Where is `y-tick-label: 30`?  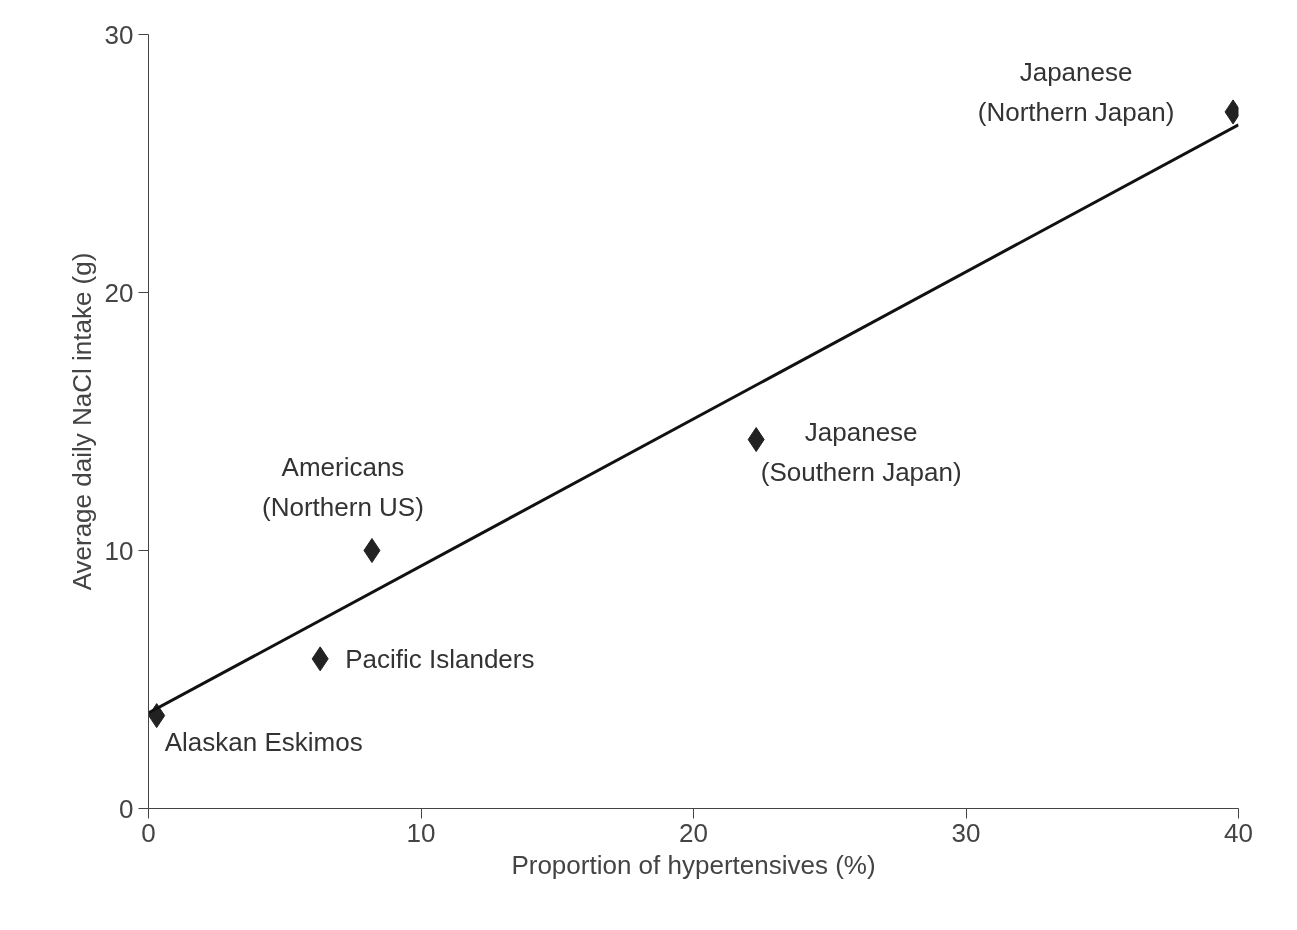
y-tick-label: 30 is located at coordinates (119, 34).